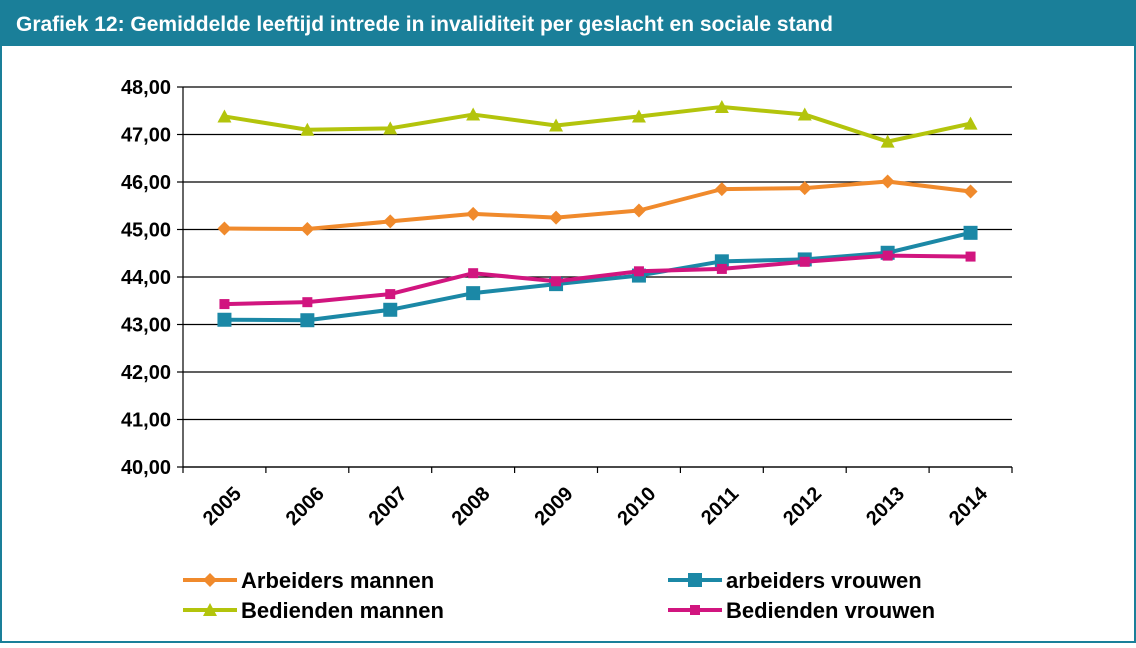 The height and width of the screenshot is (648, 1136). Describe the element at coordinates (824, 580) in the screenshot. I see `legend-label: arbeiders vrouwen` at that location.